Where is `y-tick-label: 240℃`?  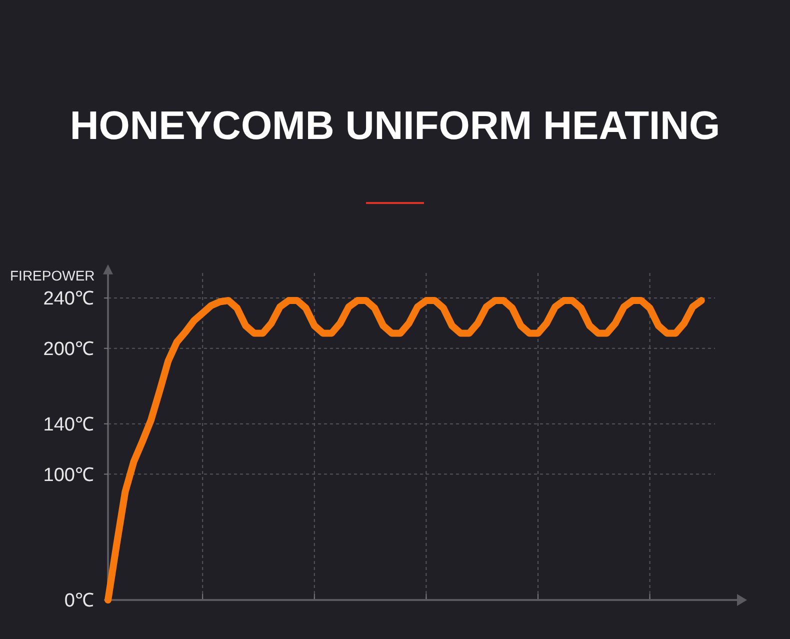 y-tick-label: 240℃ is located at coordinates (68, 299).